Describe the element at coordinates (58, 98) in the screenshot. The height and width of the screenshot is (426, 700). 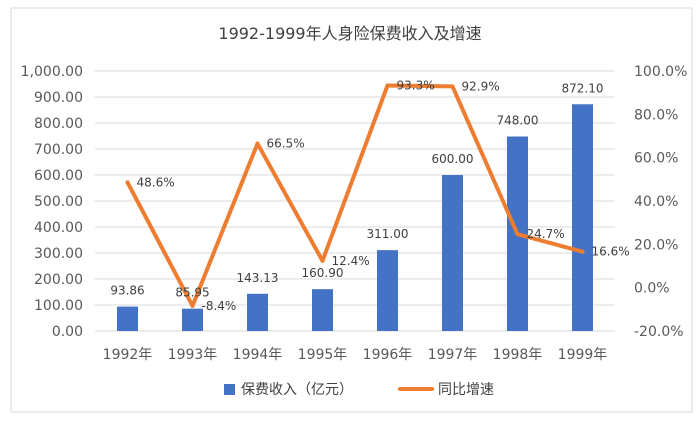
I see `left-axis-tick-label: 900.00` at that location.